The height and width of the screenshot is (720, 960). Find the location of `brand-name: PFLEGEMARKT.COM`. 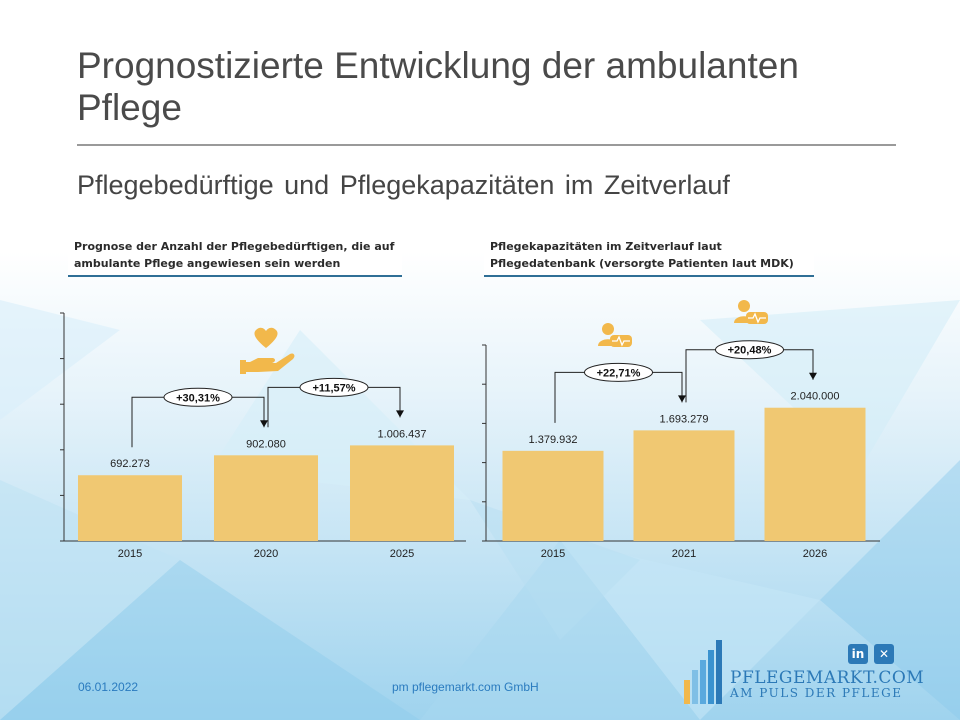

brand-name: PFLEGEMARKT.COM is located at coordinates (827, 678).